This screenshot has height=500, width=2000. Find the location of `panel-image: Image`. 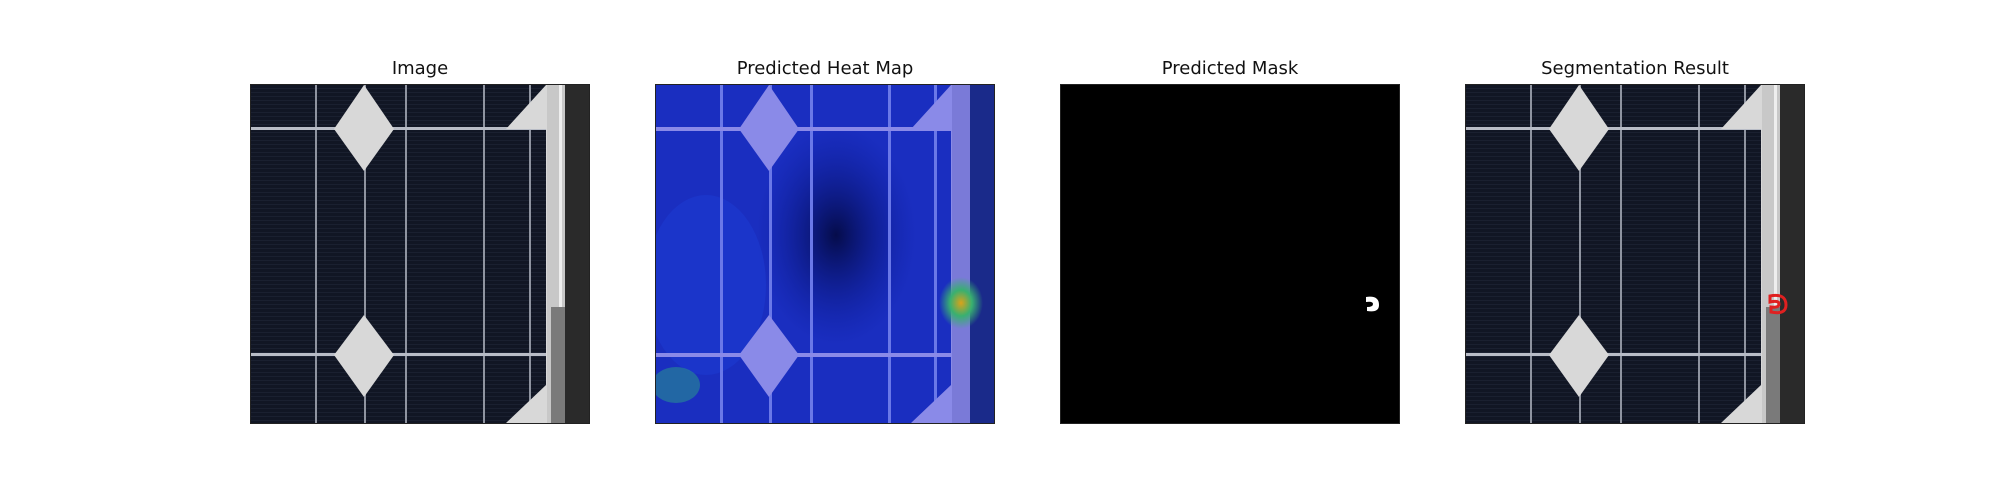

panel-image: Image is located at coordinates (420, 241).